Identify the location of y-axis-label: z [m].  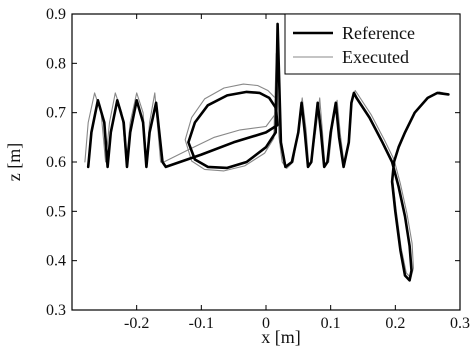
(14, 162).